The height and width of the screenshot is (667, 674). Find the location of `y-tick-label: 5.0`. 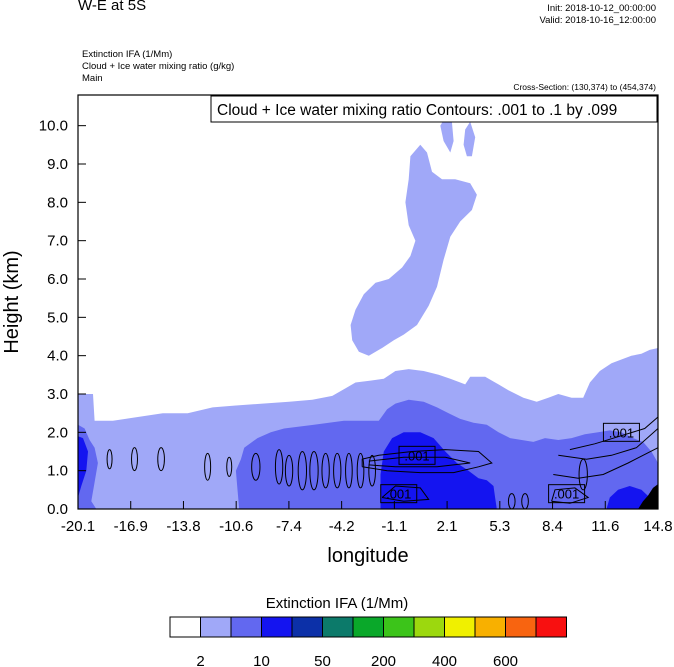

y-tick-label: 5.0 is located at coordinates (57, 317).